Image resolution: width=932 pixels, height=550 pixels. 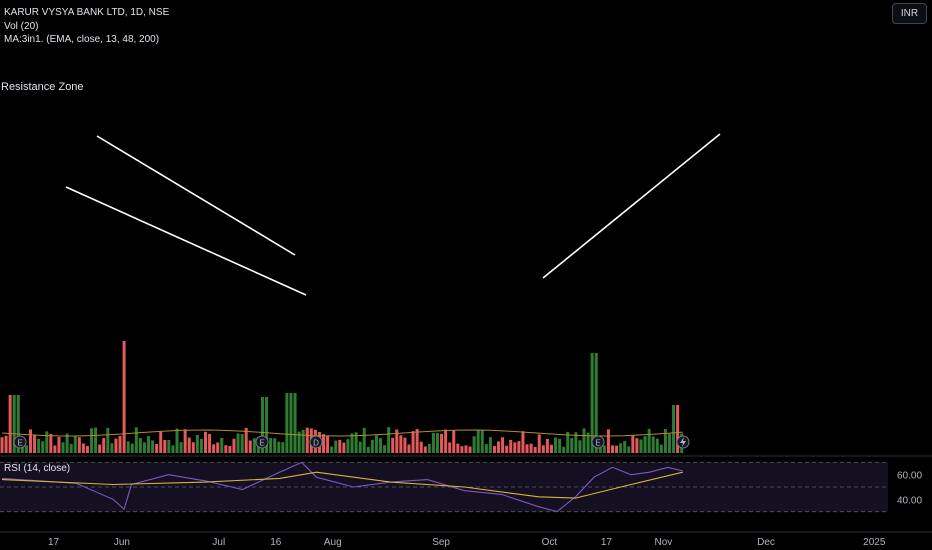 I want to click on ascending-trendline, so click(x=631, y=206).